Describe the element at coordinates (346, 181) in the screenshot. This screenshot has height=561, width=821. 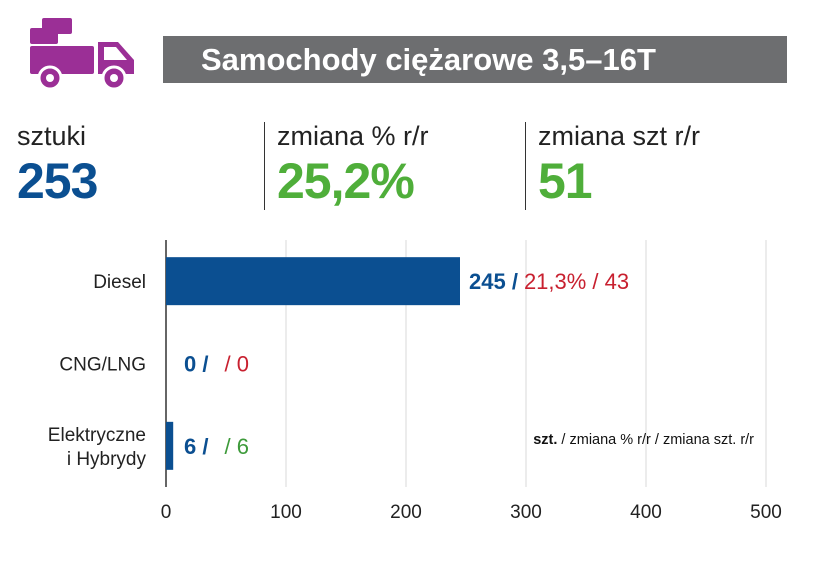
I see `kpi-pct-change-value: 25,2%` at that location.